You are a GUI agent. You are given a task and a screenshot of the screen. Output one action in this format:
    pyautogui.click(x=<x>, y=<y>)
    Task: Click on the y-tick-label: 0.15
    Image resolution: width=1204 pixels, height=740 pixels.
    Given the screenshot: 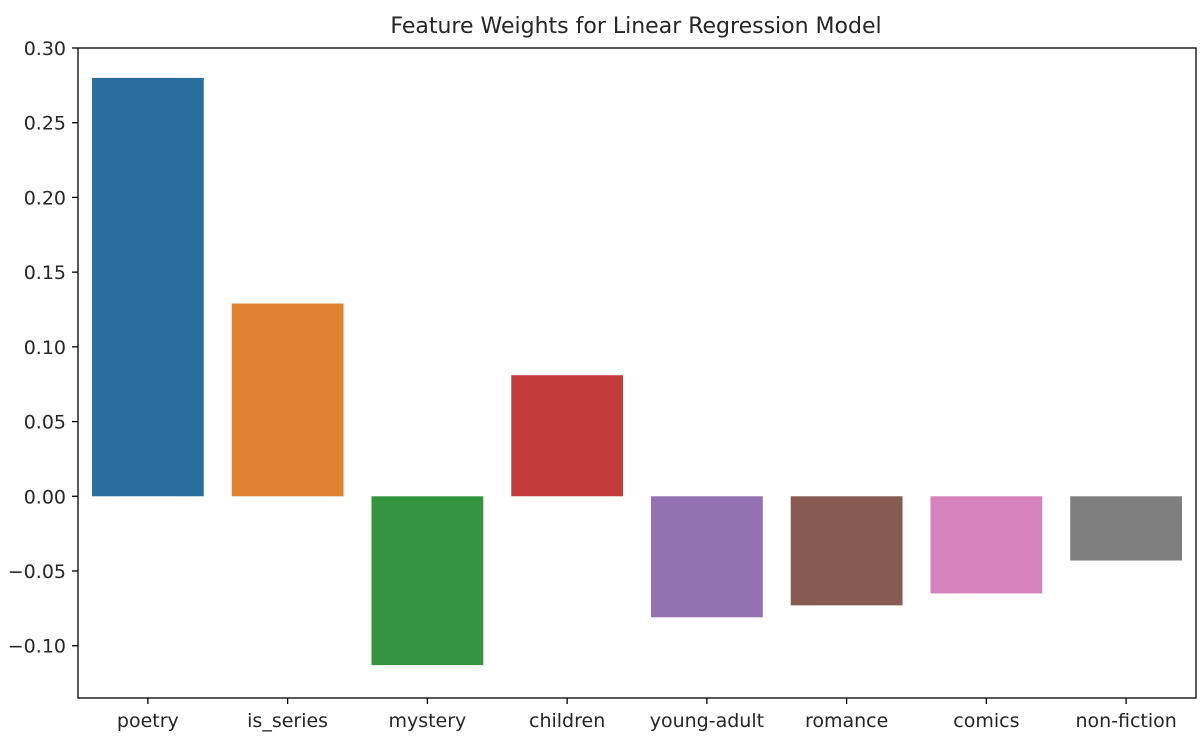 What is the action you would take?
    pyautogui.click(x=45, y=273)
    